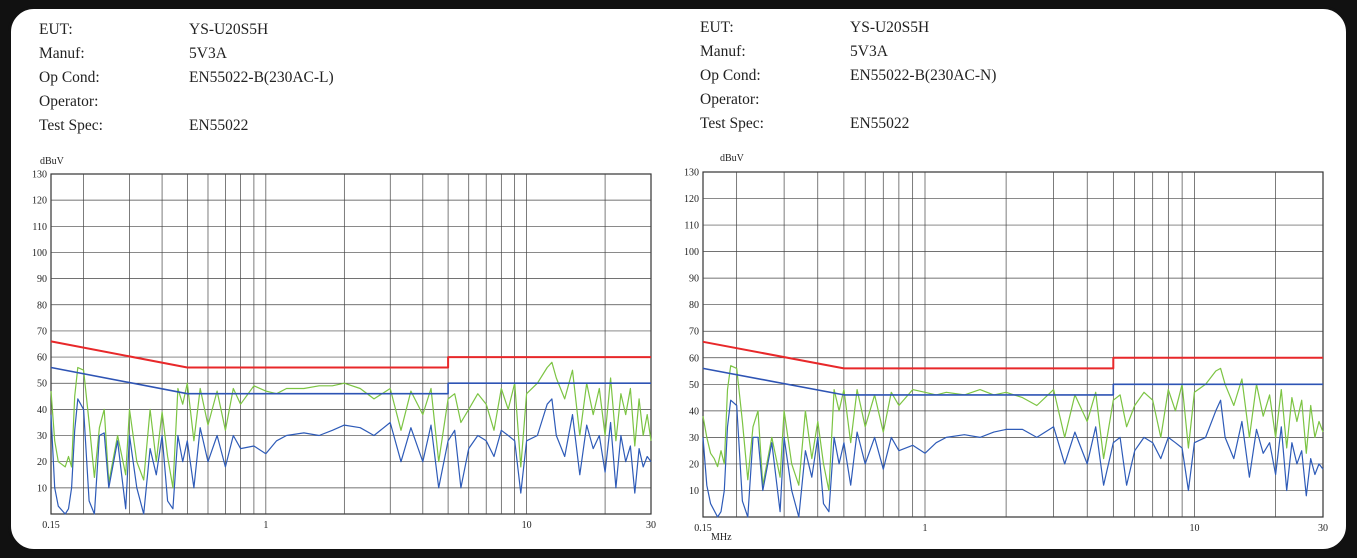 The width and height of the screenshot is (1357, 558). Describe the element at coordinates (261, 77) in the screenshot. I see `info-value: EN55022-B(230AC-L)` at that location.